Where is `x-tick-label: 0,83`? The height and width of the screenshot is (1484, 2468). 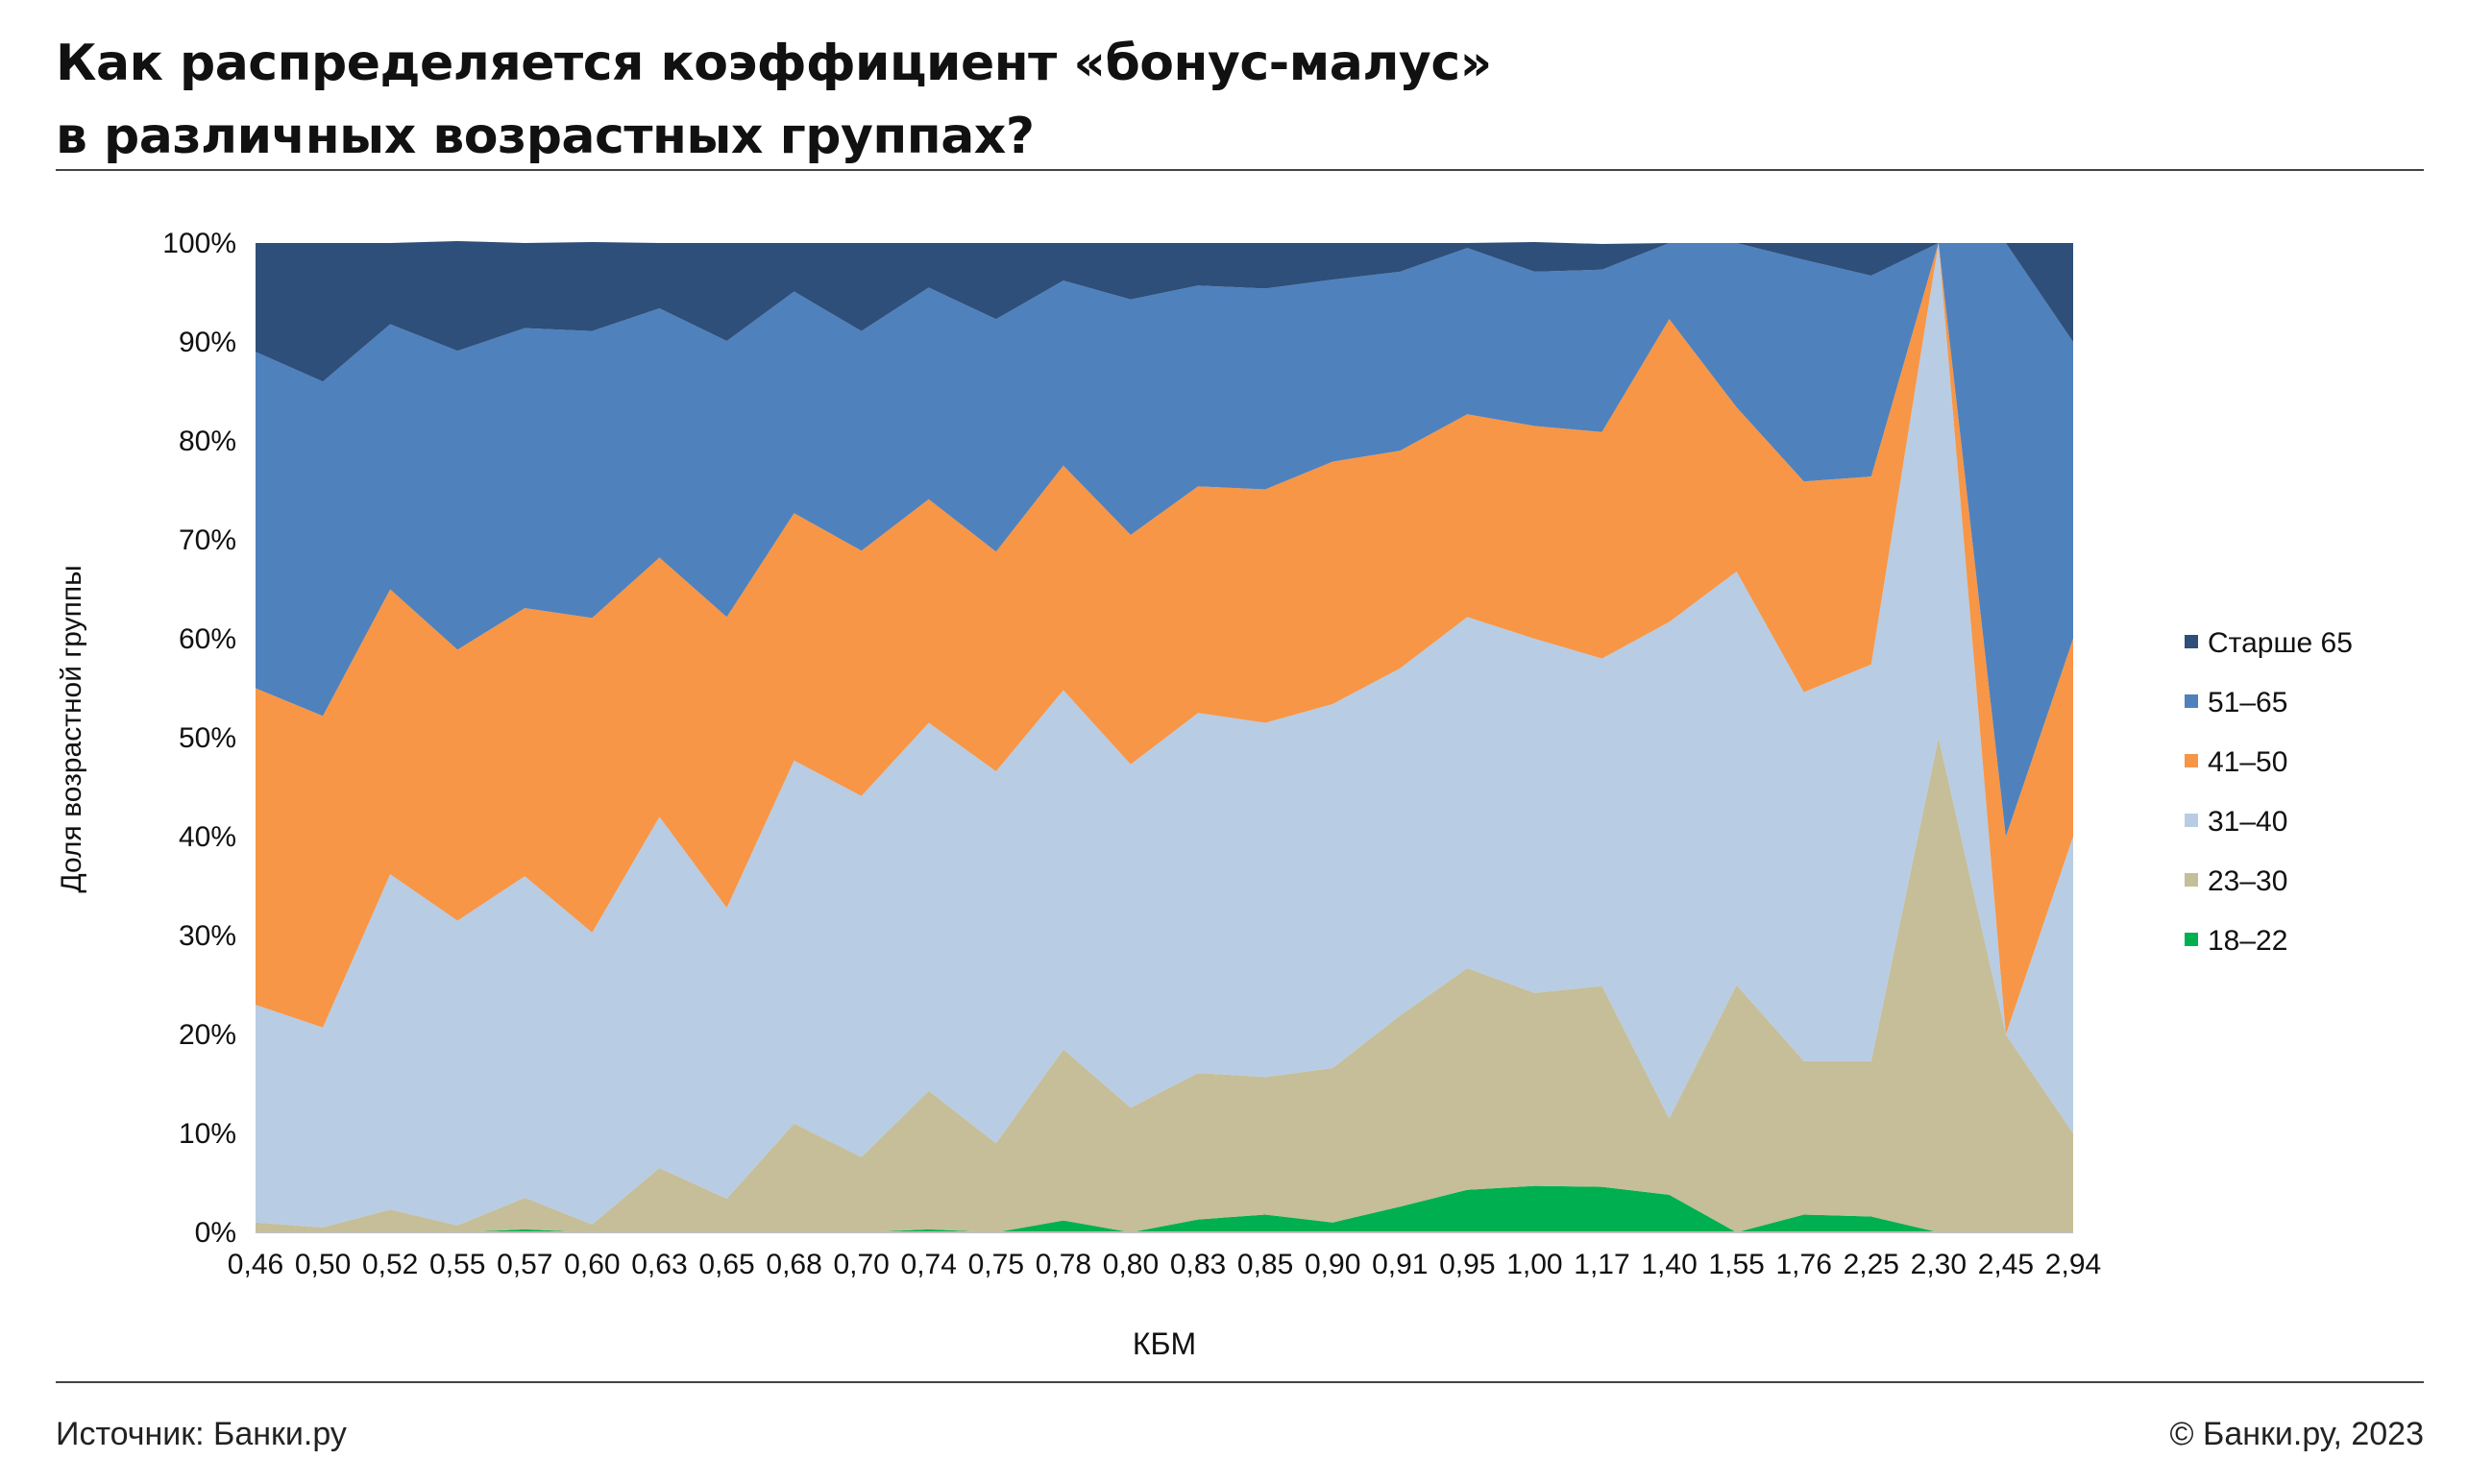
x-tick-label: 0,83 is located at coordinates (1198, 1264).